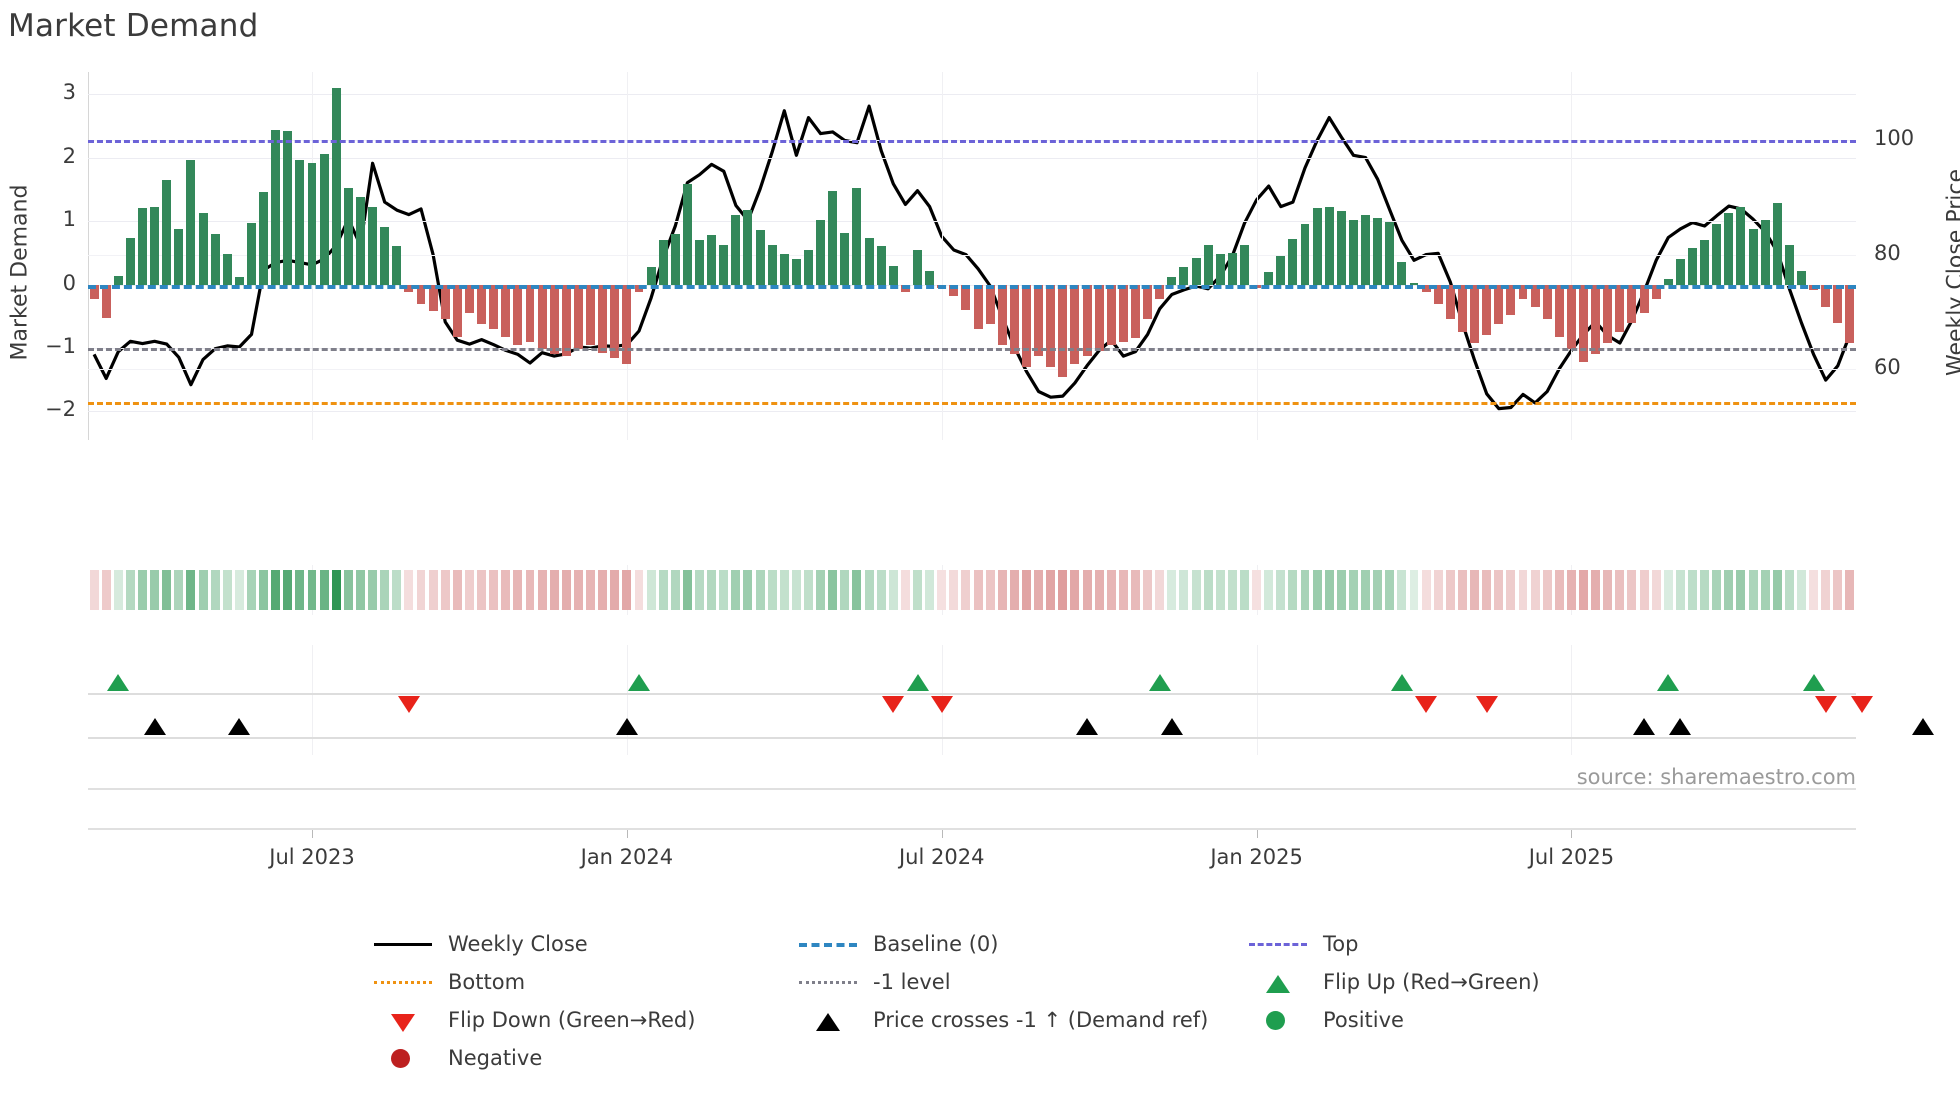 This screenshot has height=1102, width=1960. I want to click on legend-item-top: Top, so click(1424, 944).